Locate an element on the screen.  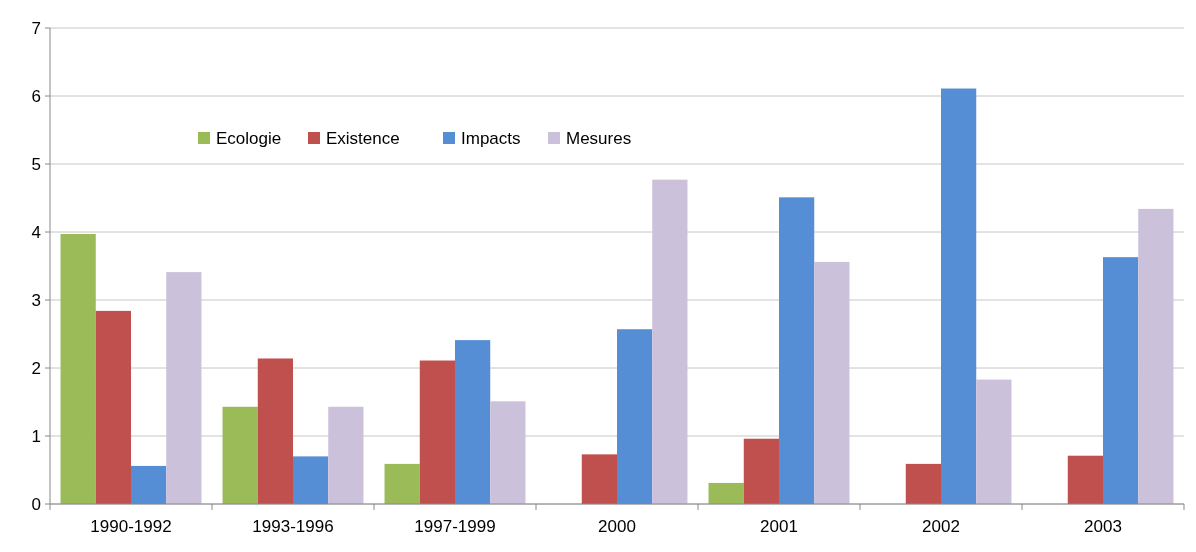
legend-label: Ecologie is located at coordinates (249, 138).